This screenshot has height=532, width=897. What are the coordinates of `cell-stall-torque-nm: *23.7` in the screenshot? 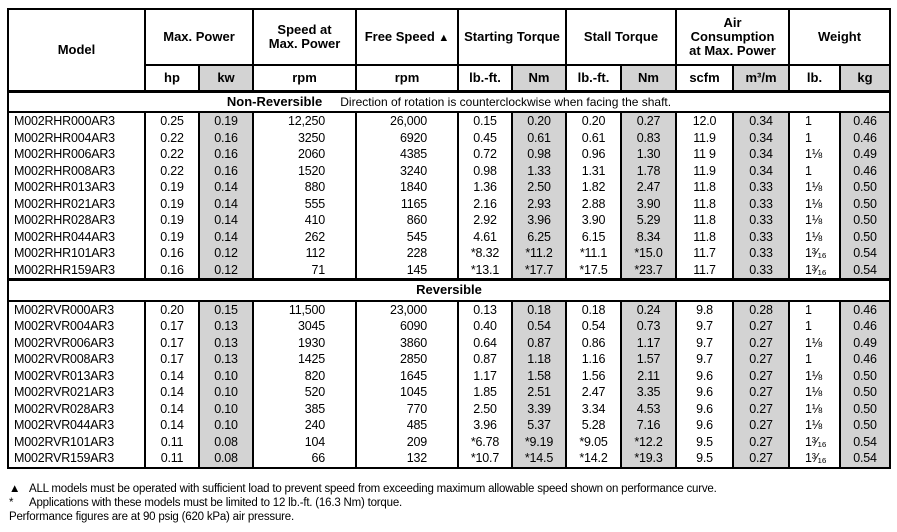 It's located at (648, 270).